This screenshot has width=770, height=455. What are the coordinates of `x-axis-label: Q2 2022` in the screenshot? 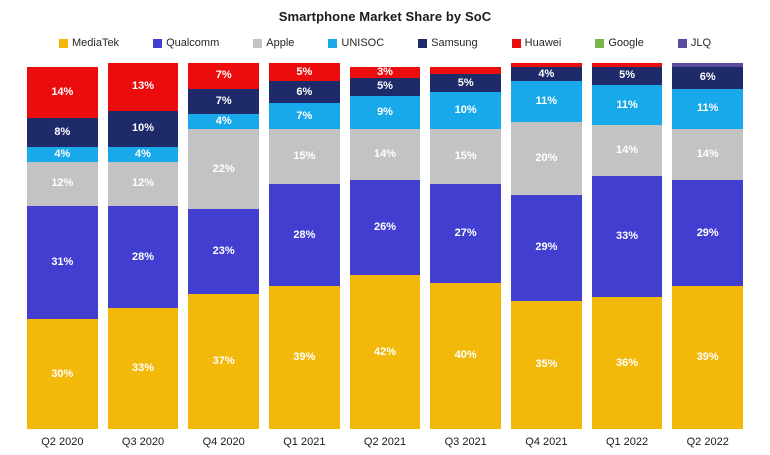 It's located at (707, 442).